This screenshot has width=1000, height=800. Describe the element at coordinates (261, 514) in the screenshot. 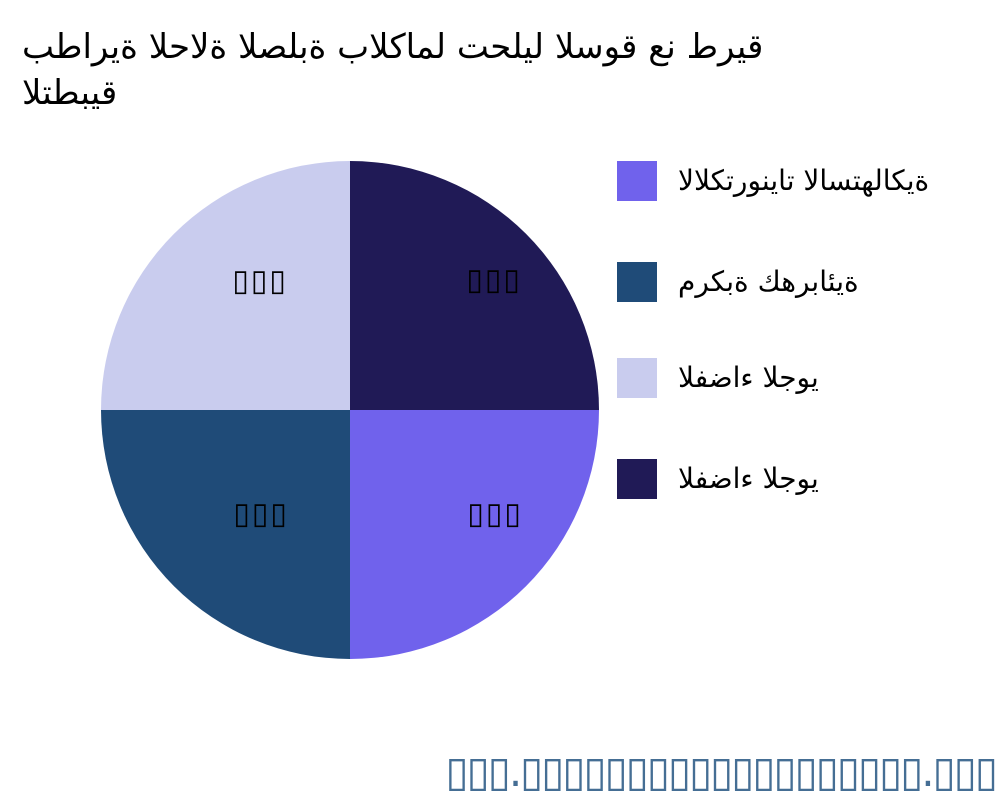

I see `pie-slice-label-electric-vehicle: ▯▯▯` at that location.